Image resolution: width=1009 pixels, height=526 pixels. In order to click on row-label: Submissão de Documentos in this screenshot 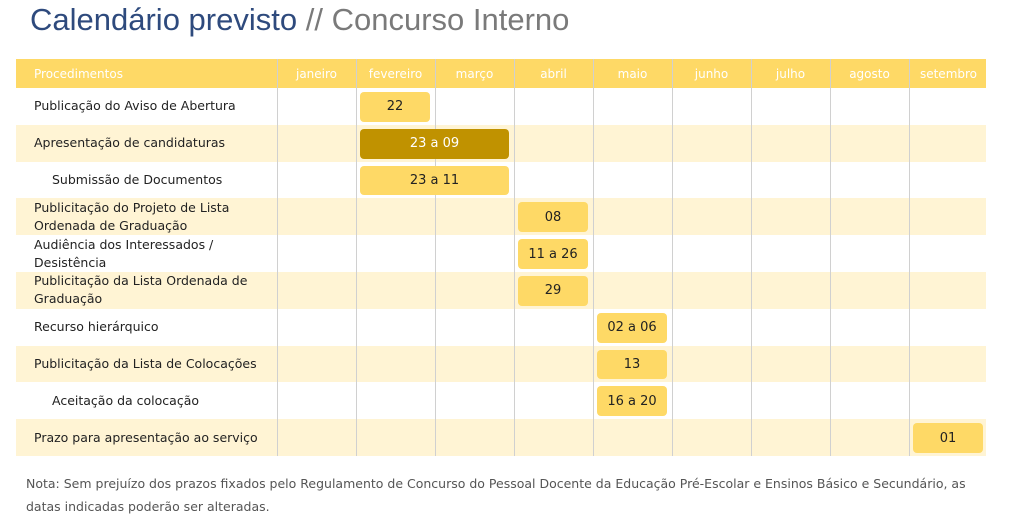, I will do `click(137, 179)`.